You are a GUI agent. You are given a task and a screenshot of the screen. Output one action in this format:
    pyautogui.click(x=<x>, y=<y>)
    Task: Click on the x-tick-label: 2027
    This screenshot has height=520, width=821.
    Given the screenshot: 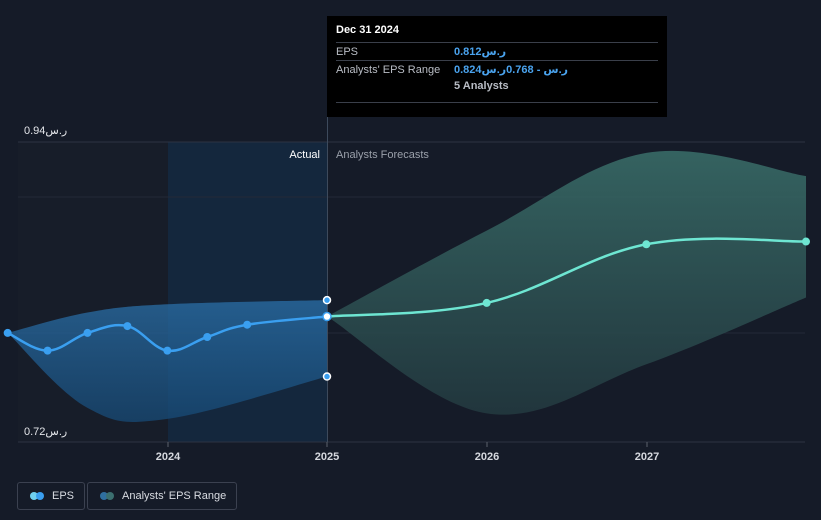 What is the action you would take?
    pyautogui.click(x=647, y=457)
    